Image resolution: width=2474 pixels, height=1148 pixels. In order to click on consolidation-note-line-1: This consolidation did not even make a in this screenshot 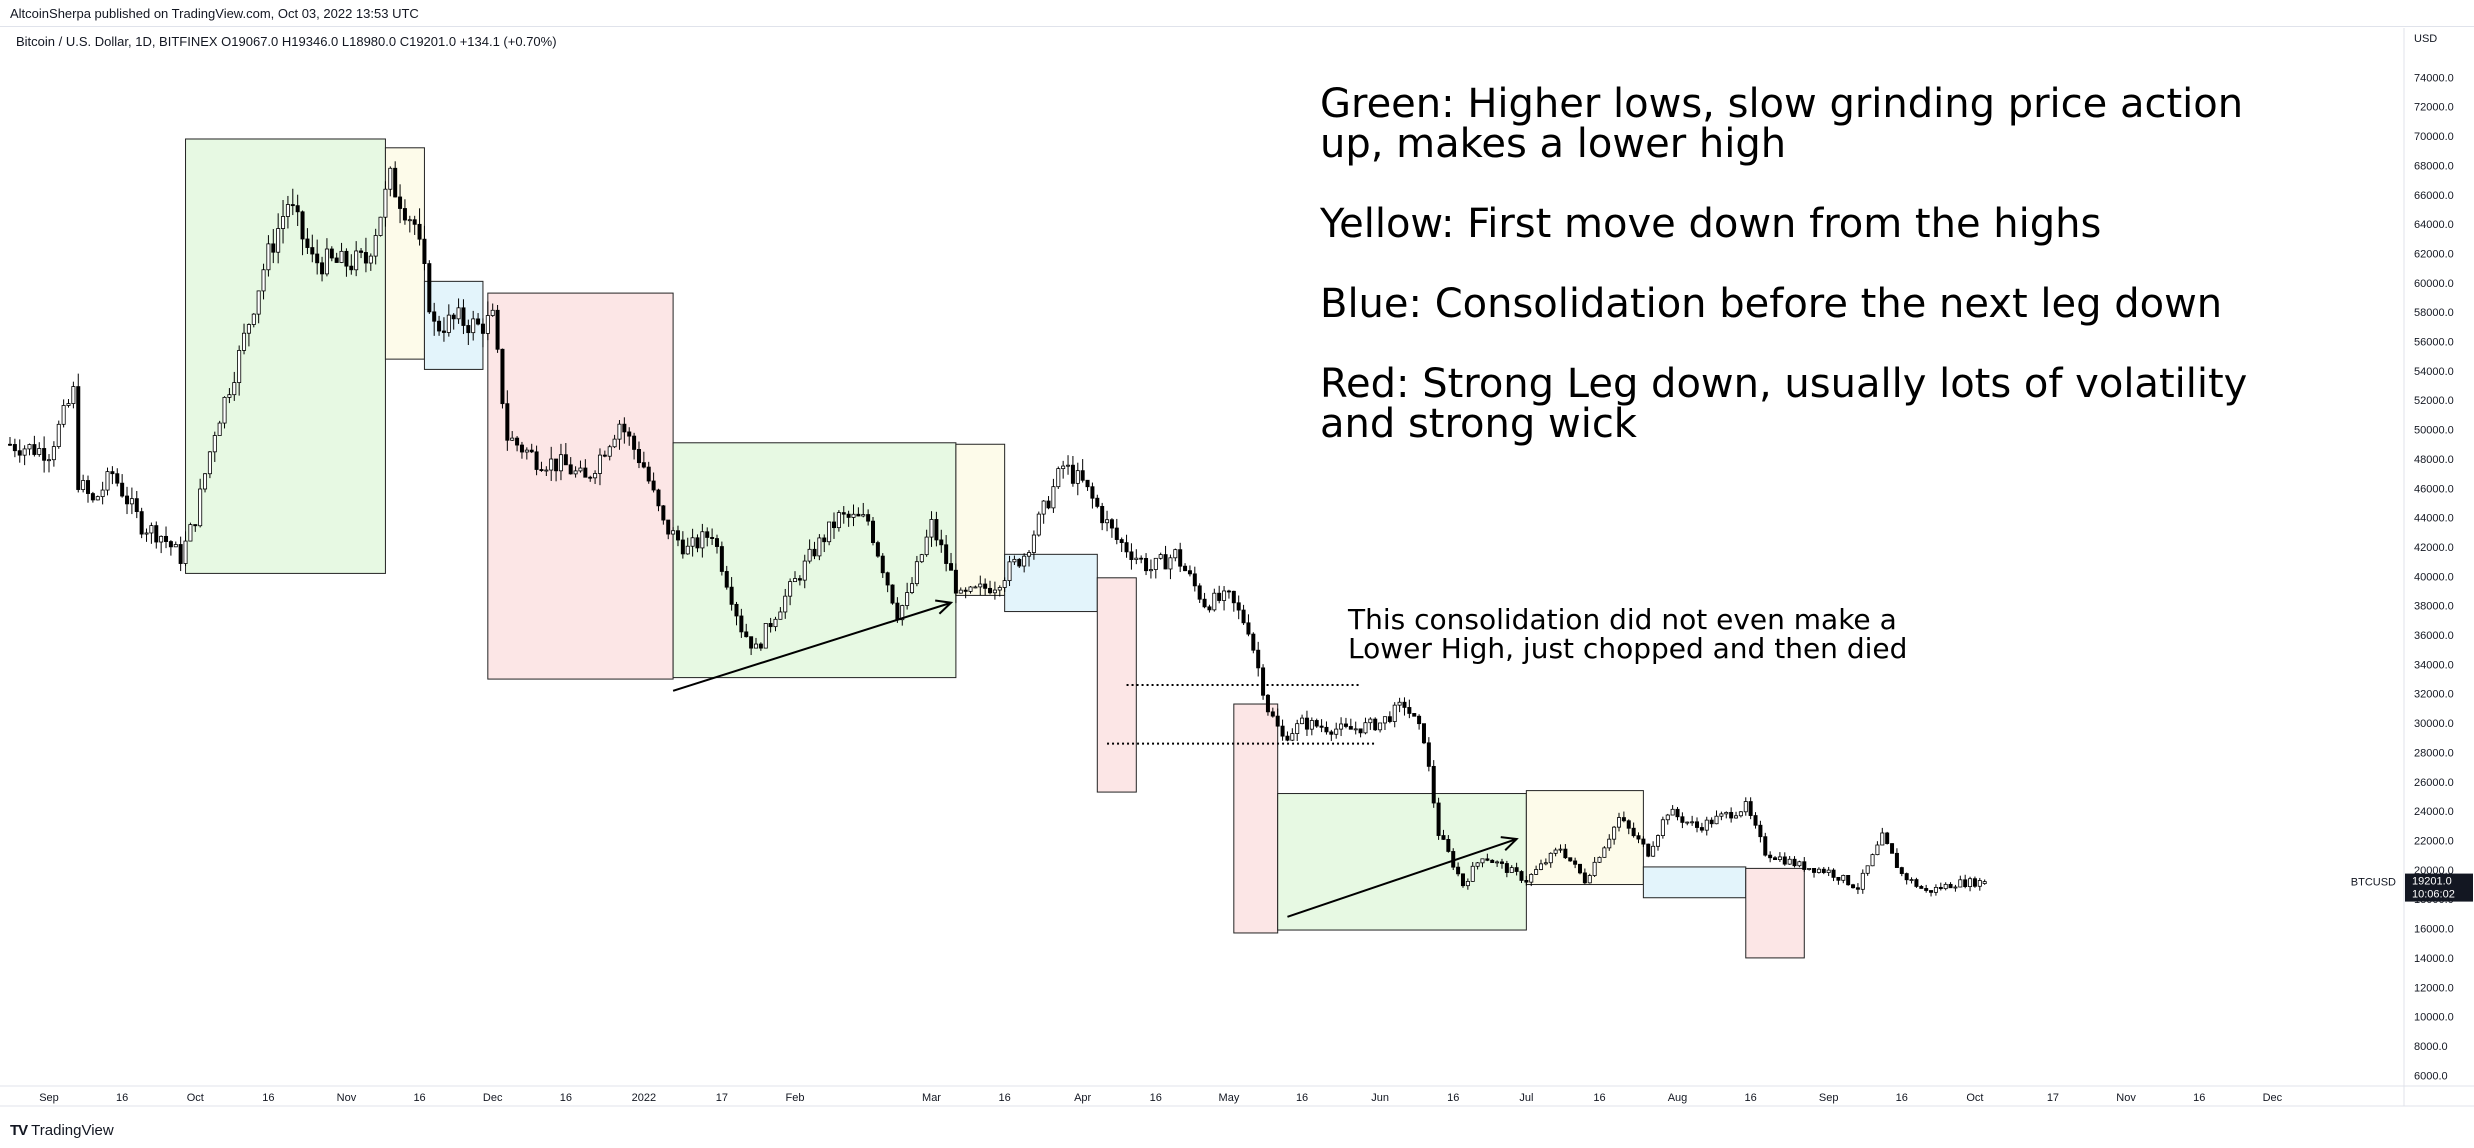, I will do `click(1622, 619)`.